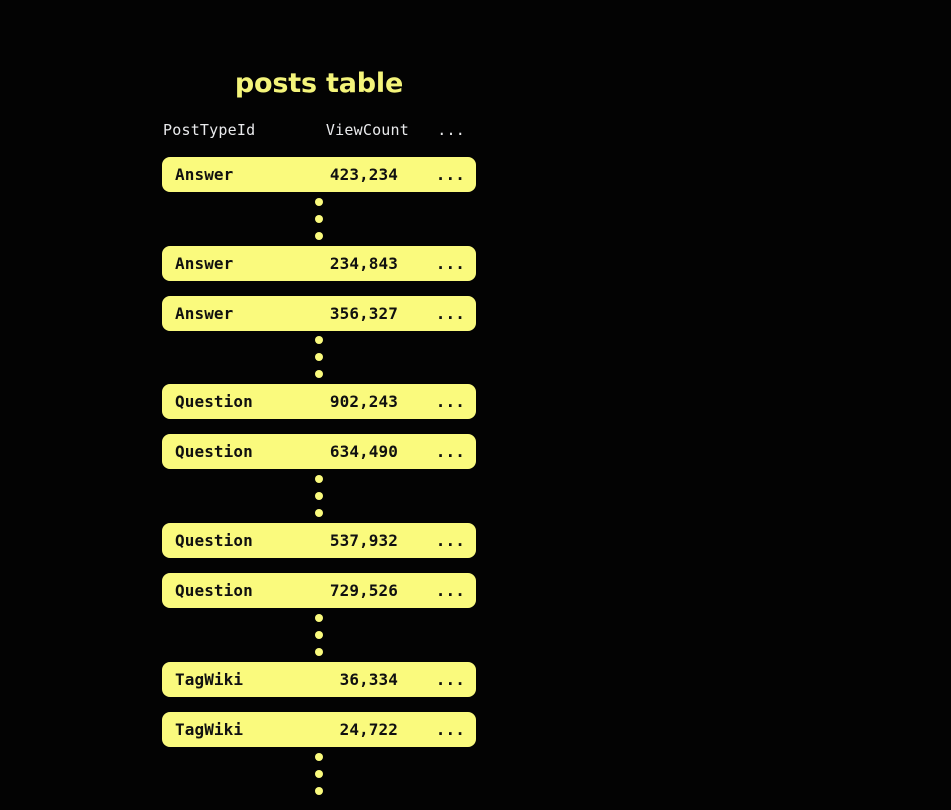 The height and width of the screenshot is (810, 951). Describe the element at coordinates (363, 401) in the screenshot. I see `cell-view-count: 902,243` at that location.